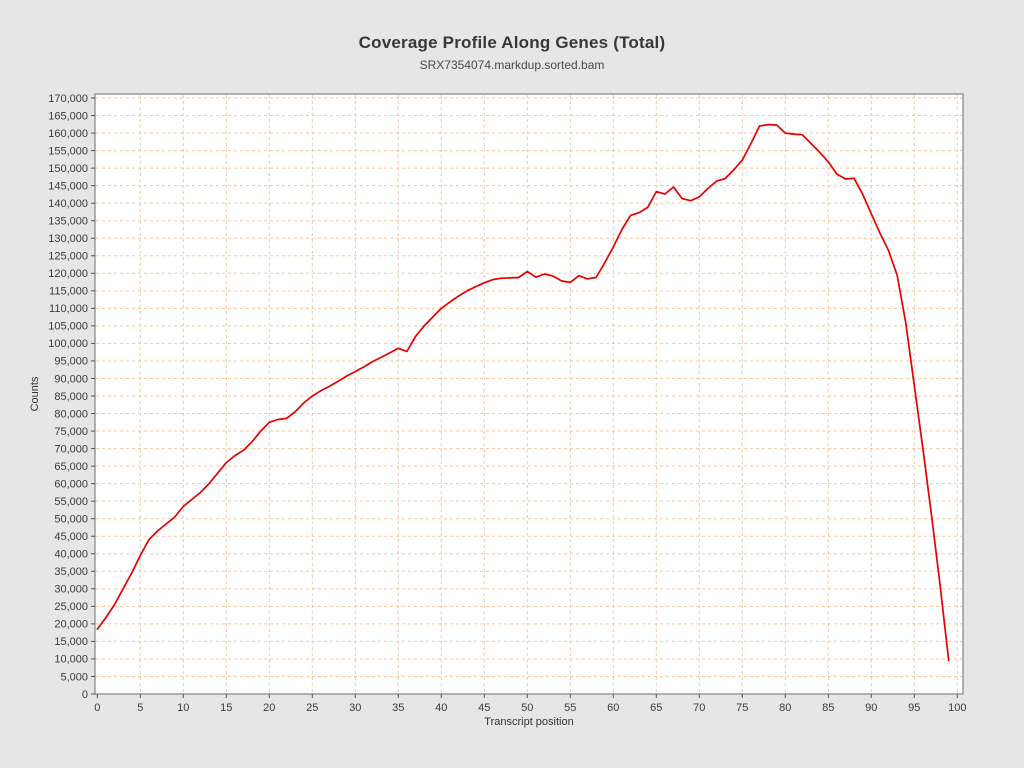  I want to click on y-tick-label: 100,000, so click(68, 344).